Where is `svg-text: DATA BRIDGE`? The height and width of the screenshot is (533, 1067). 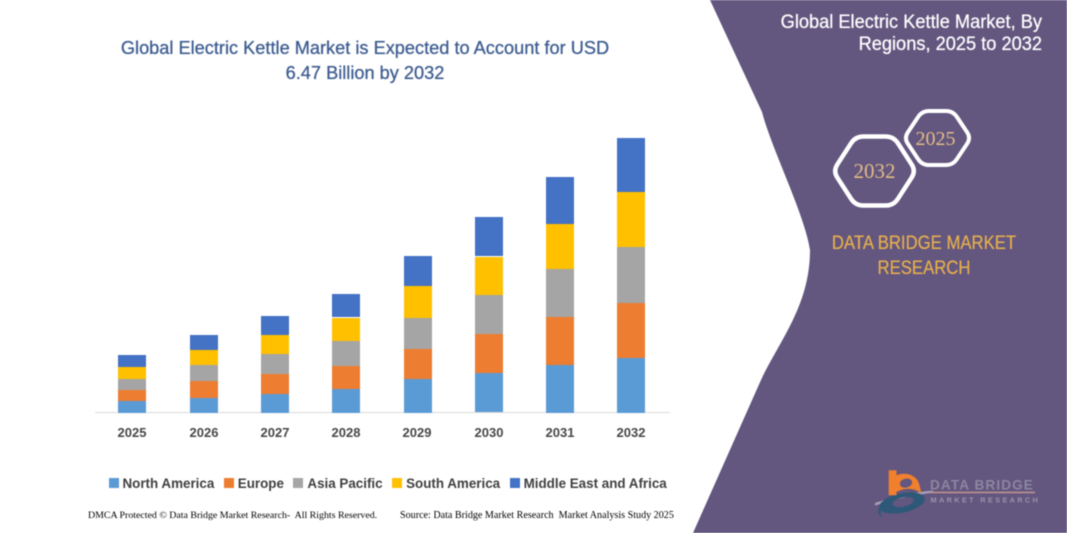
svg-text: DATA BRIDGE is located at coordinates (982, 485).